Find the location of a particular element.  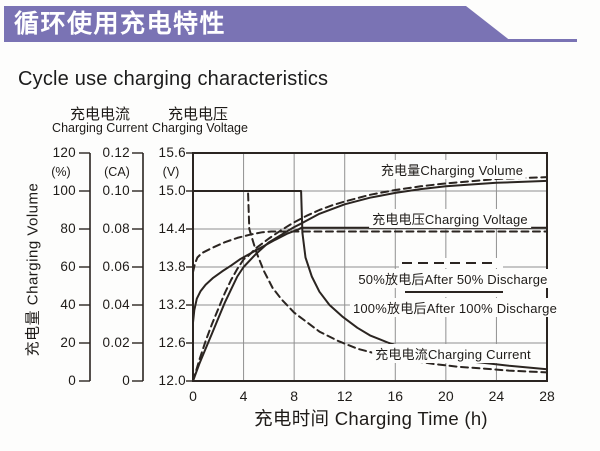

voltage-axis-header-zh: 充电电压 is located at coordinates (198, 114).